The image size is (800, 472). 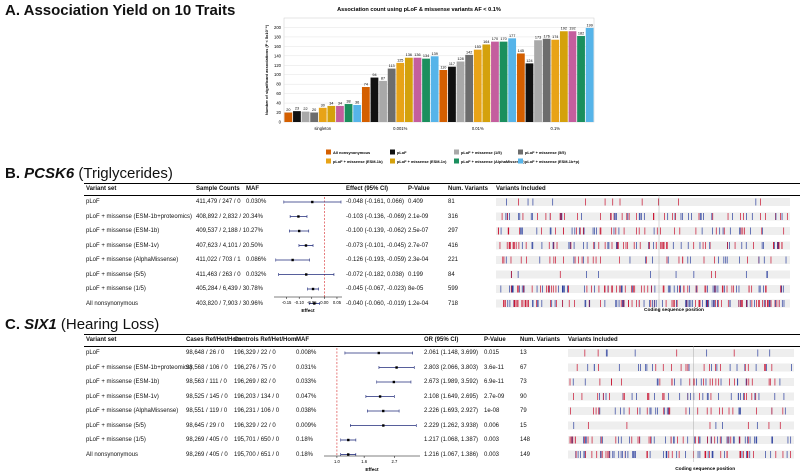 I want to click on cell-or: 2.108 (1.649, 2.695), so click(x=451, y=396).